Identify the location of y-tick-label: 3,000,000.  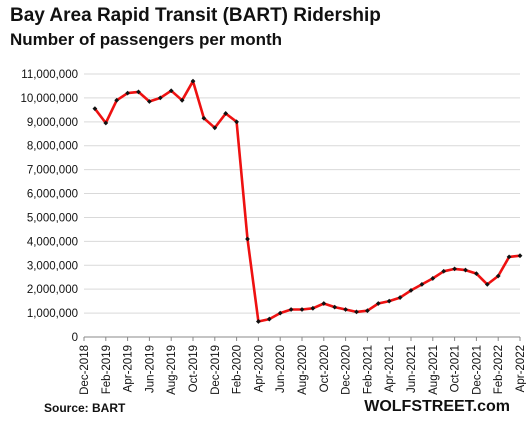
(52, 266).